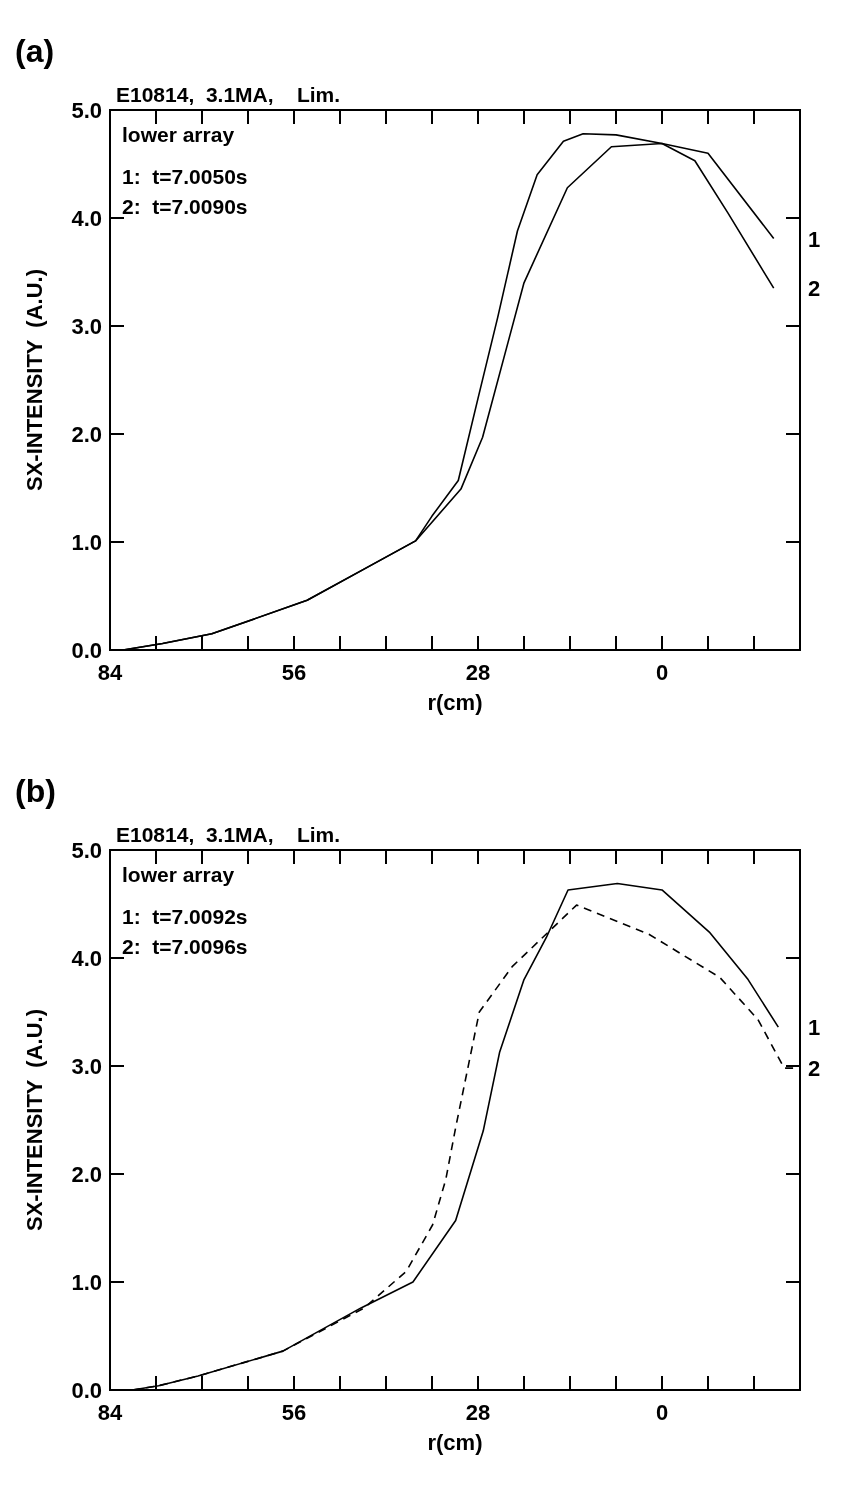 This screenshot has height=1501, width=844. What do you see at coordinates (35, 51) in the screenshot?
I see `chart-title: (a)` at bounding box center [35, 51].